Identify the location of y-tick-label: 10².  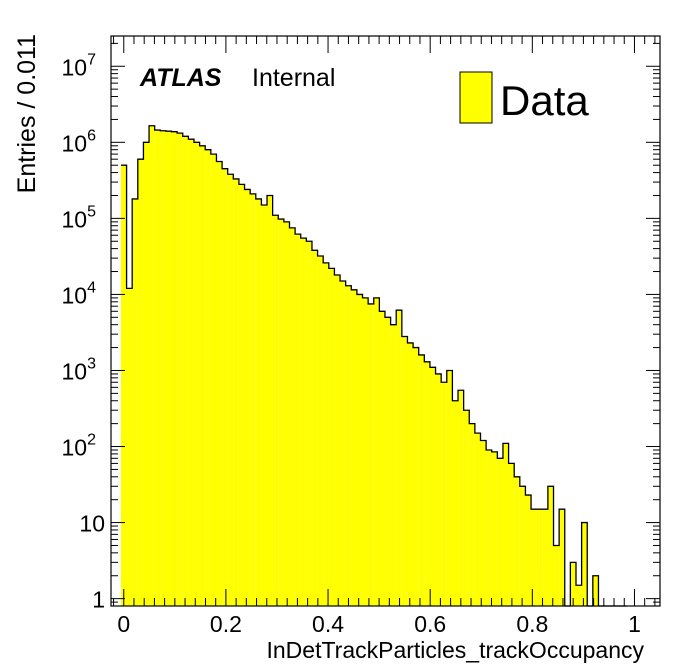
(79, 446).